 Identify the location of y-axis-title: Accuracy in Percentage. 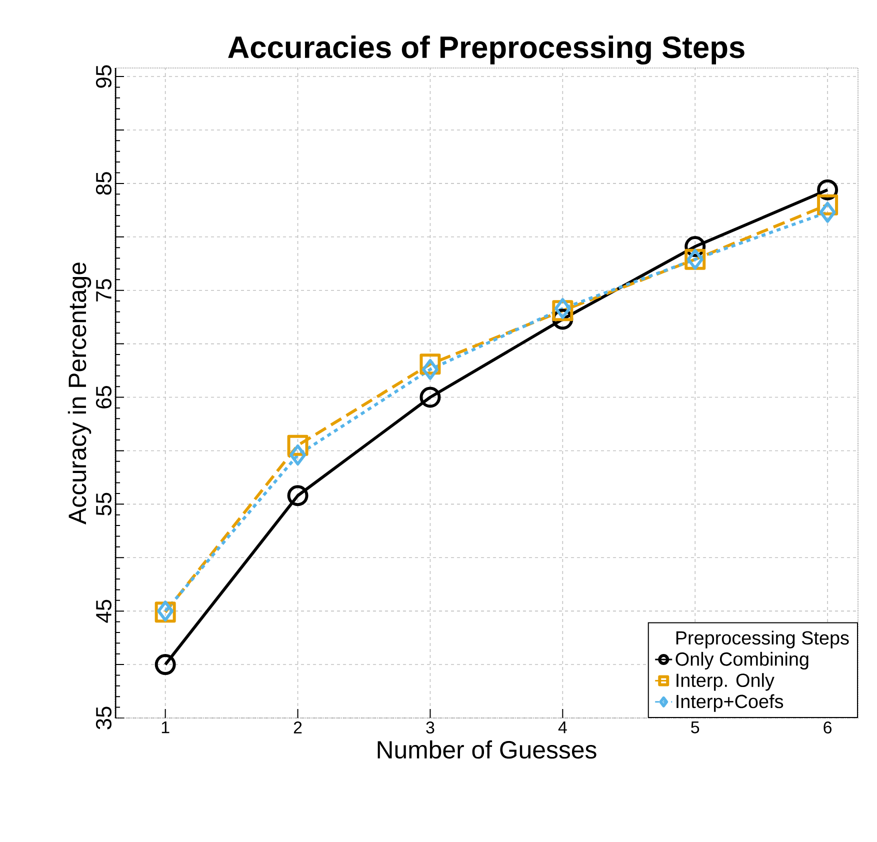
(80, 393).